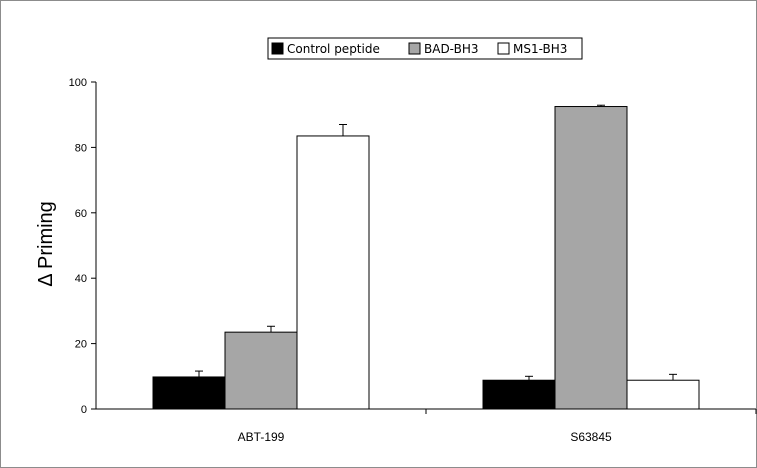 The width and height of the screenshot is (757, 468). I want to click on y-axis-label: Δ Priming, so click(46, 244).